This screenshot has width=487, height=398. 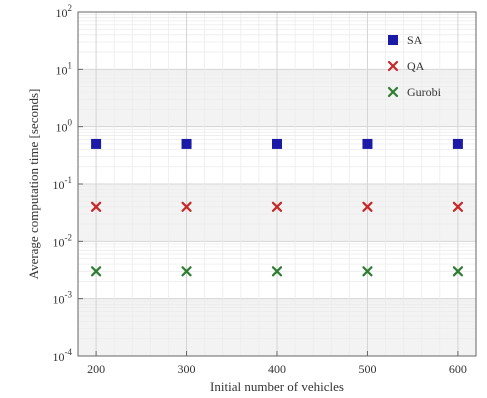 I want to click on y-axis-ticks: 10⁻⁴ 10⁻³ 10⁻² 10⁻¹ 10⁰ 10¹ 10², so click(x=68, y=183).